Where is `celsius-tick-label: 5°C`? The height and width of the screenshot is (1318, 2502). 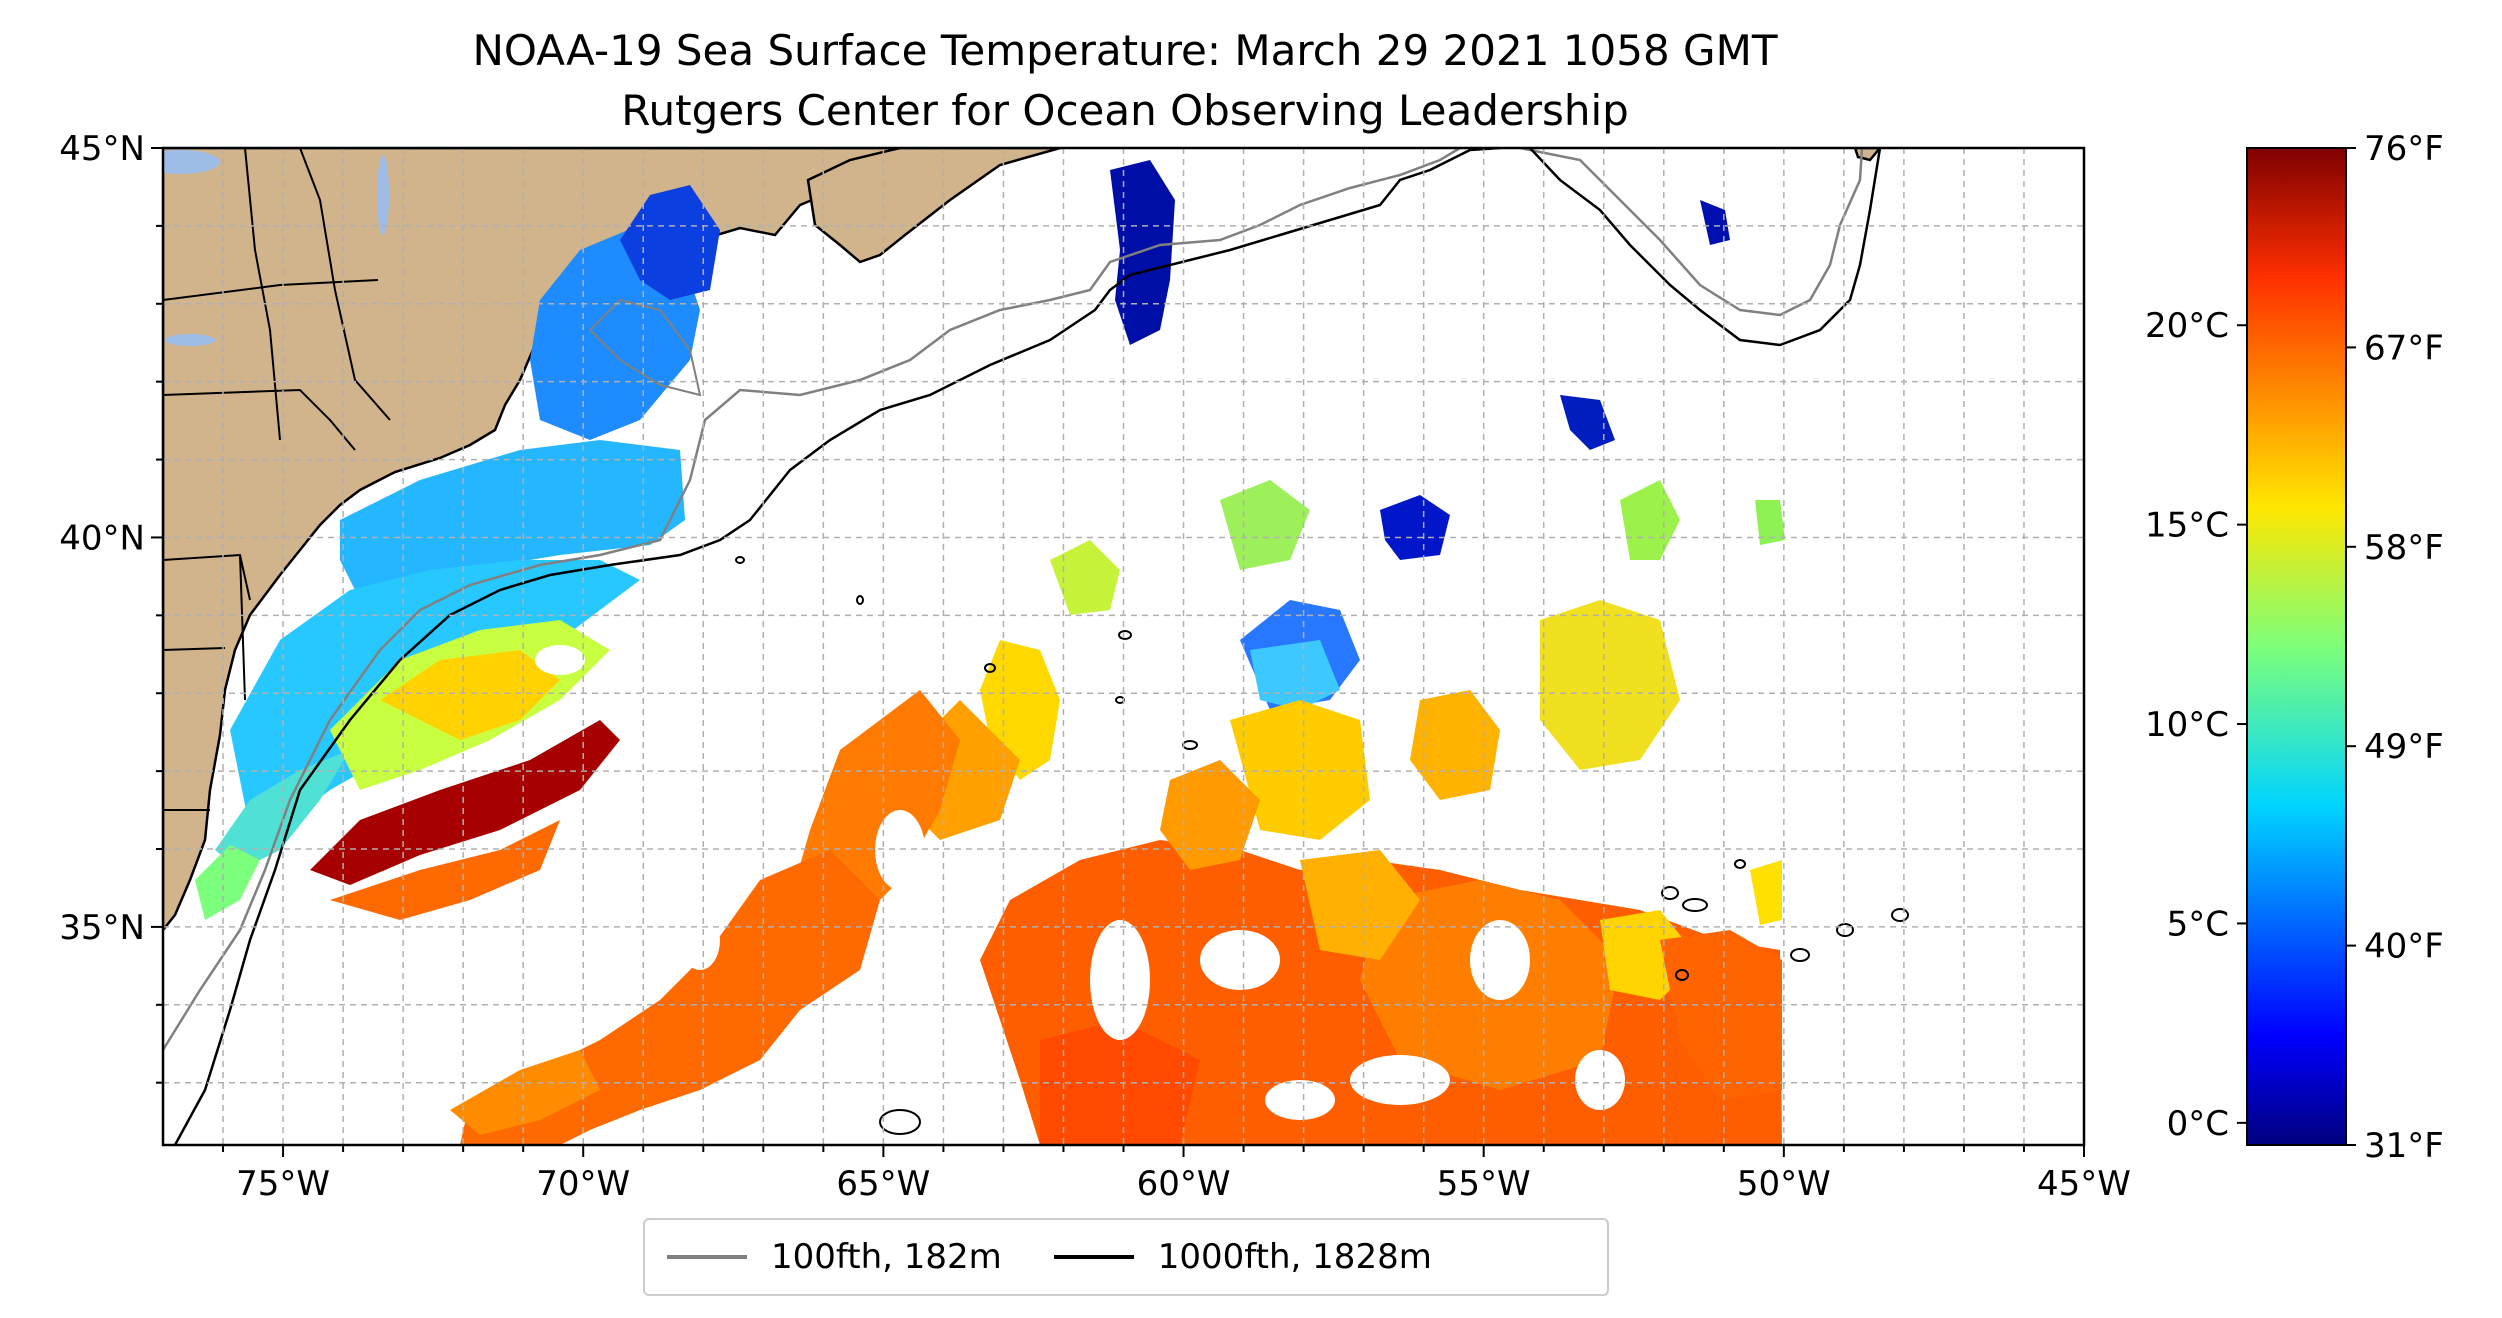 celsius-tick-label: 5°C is located at coordinates (2198, 924).